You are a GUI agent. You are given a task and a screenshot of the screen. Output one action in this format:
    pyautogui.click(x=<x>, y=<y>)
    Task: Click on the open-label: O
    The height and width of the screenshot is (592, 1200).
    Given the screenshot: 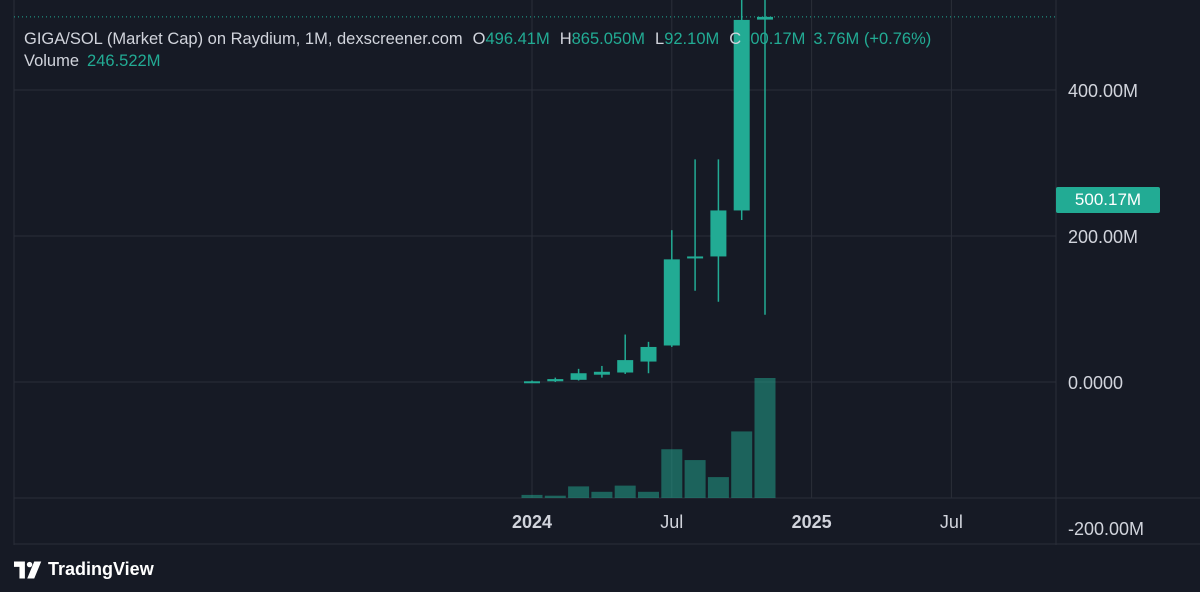 What is the action you would take?
    pyautogui.click(x=479, y=39)
    